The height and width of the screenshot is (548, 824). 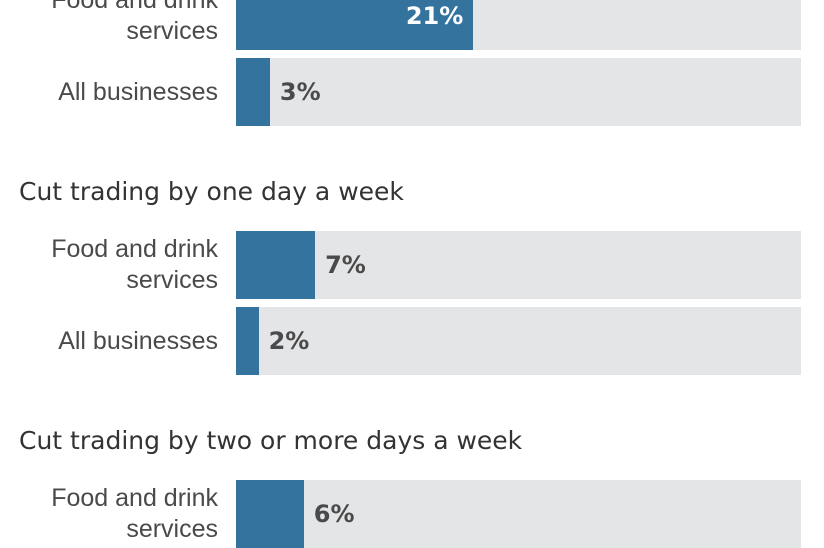 What do you see at coordinates (334, 514) in the screenshot?
I see `value-label: 6%` at bounding box center [334, 514].